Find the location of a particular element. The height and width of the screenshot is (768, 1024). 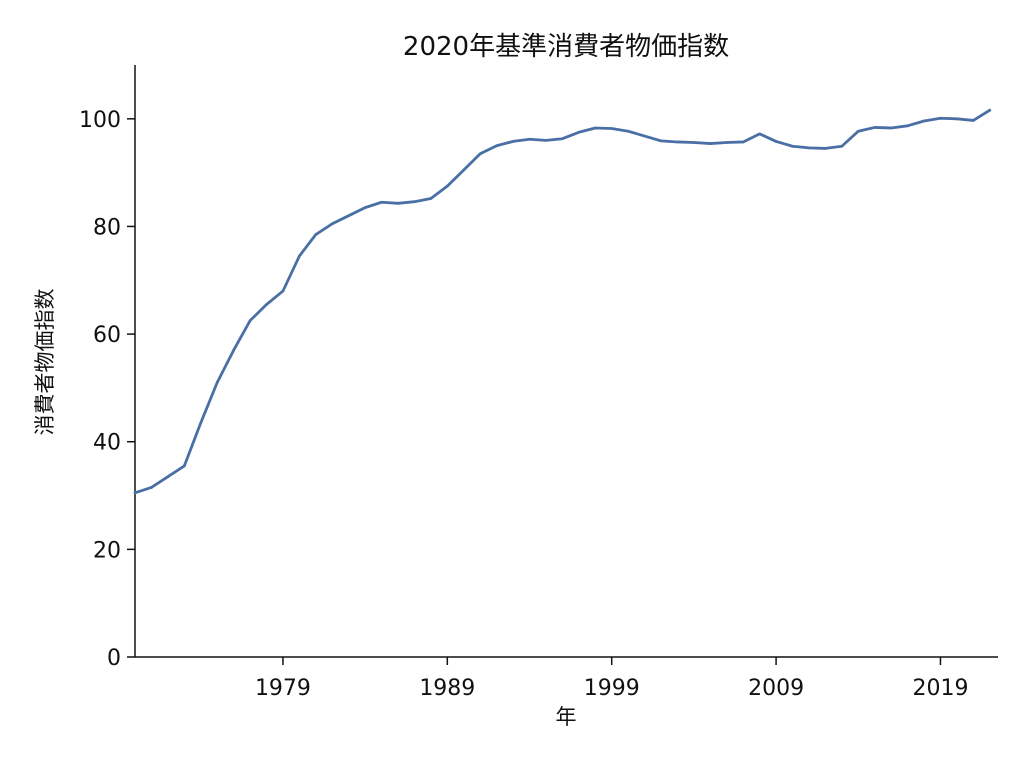

y-axis-ticks: 0 20 40 60 80 100 is located at coordinates (107, 389).